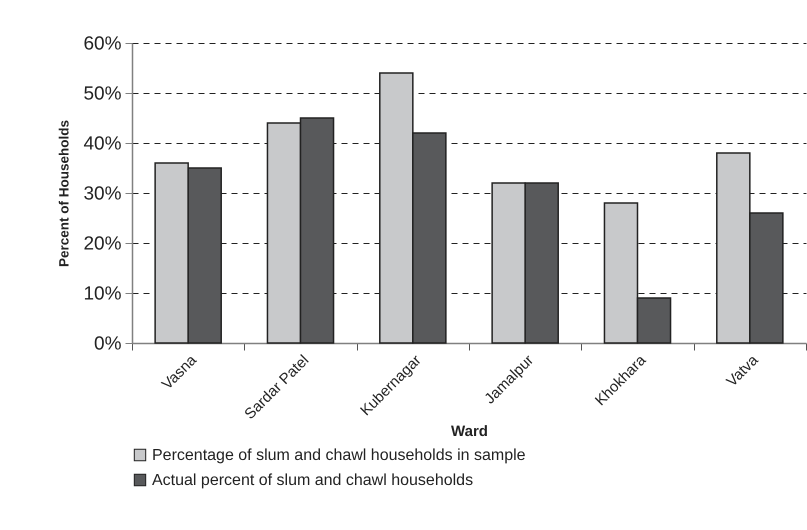 This screenshot has width=807, height=530. Describe the element at coordinates (313, 480) in the screenshot. I see `legend-label: Actual percent of slum and chawl households` at that location.